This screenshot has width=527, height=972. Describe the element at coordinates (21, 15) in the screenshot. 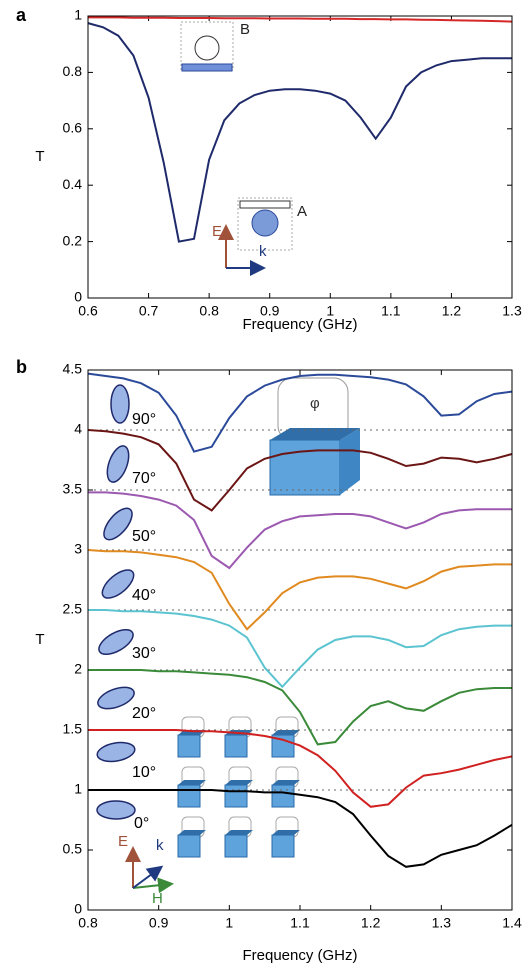

I see `panel-label: a` at that location.